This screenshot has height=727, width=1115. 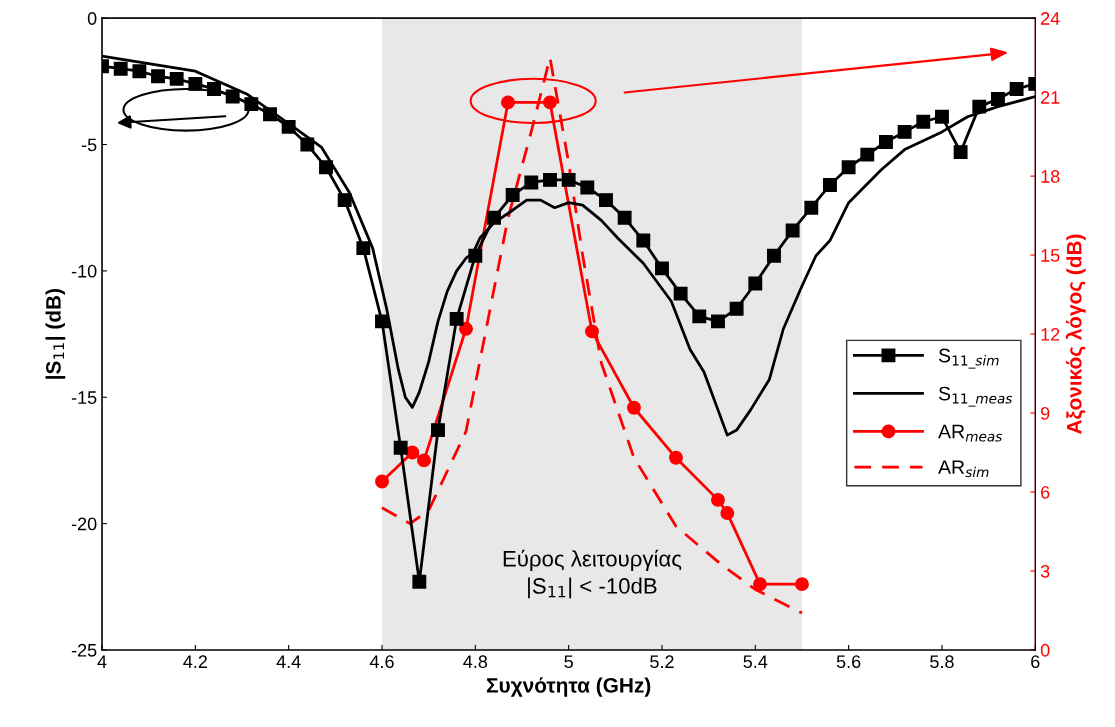 What do you see at coordinates (1045, 413) in the screenshot?
I see `y2-tick-label: 9` at bounding box center [1045, 413].